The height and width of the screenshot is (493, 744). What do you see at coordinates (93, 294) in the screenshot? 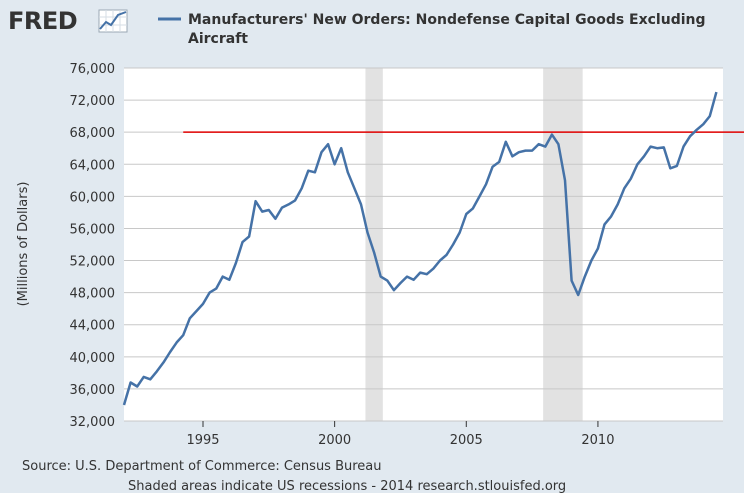
I see `y-tick-label: 48,000` at bounding box center [93, 294].